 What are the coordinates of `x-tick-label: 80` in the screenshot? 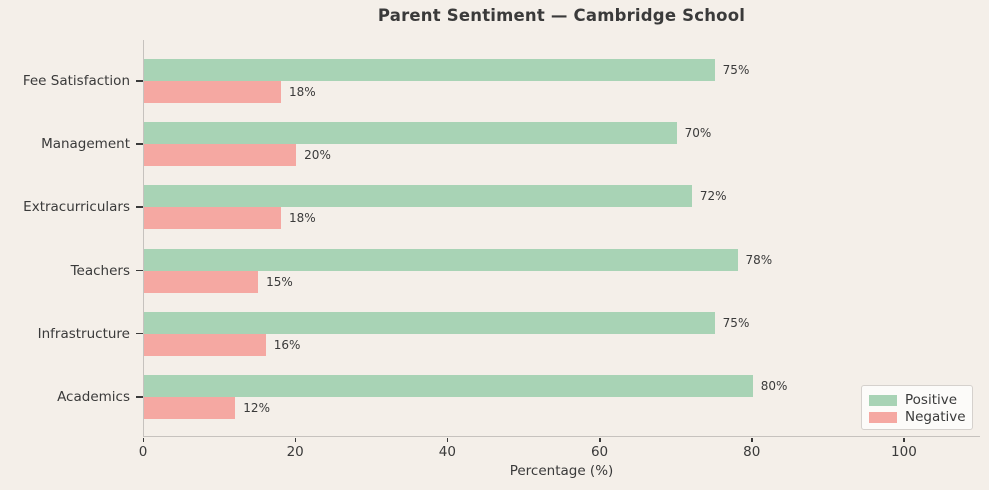 It's located at (752, 452).